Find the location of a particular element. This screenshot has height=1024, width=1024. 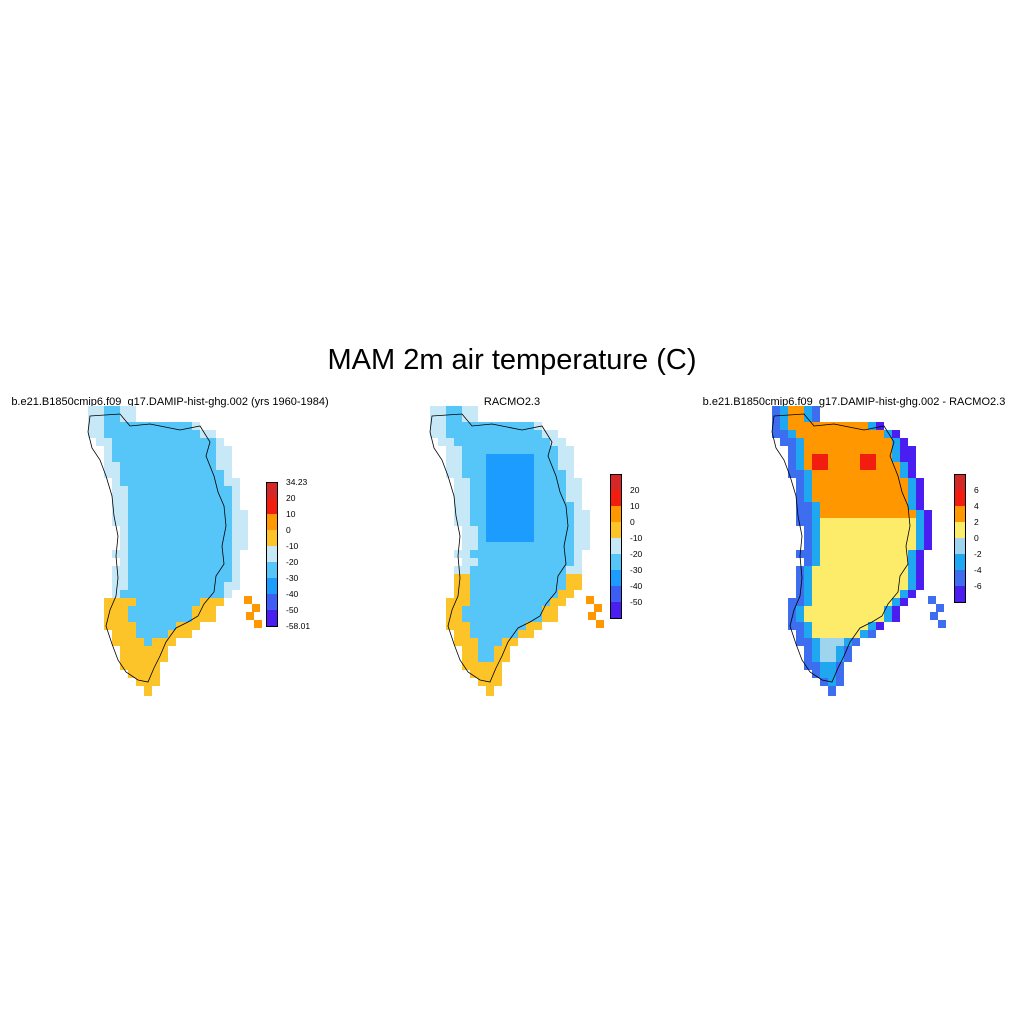

colorbar-label: 10 is located at coordinates (291, 514).